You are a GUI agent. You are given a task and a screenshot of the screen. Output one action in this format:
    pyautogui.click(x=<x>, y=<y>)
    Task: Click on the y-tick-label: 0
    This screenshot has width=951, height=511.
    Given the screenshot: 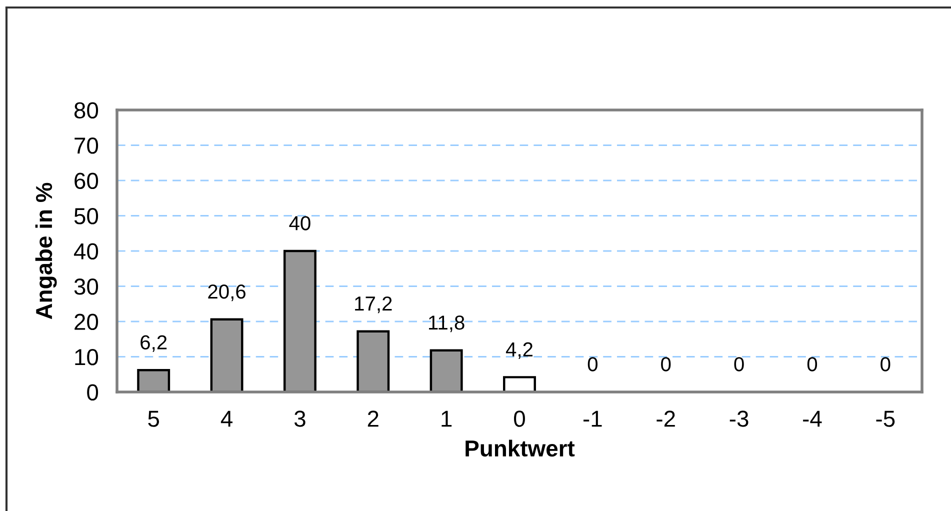 What is the action you would take?
    pyautogui.click(x=92, y=392)
    